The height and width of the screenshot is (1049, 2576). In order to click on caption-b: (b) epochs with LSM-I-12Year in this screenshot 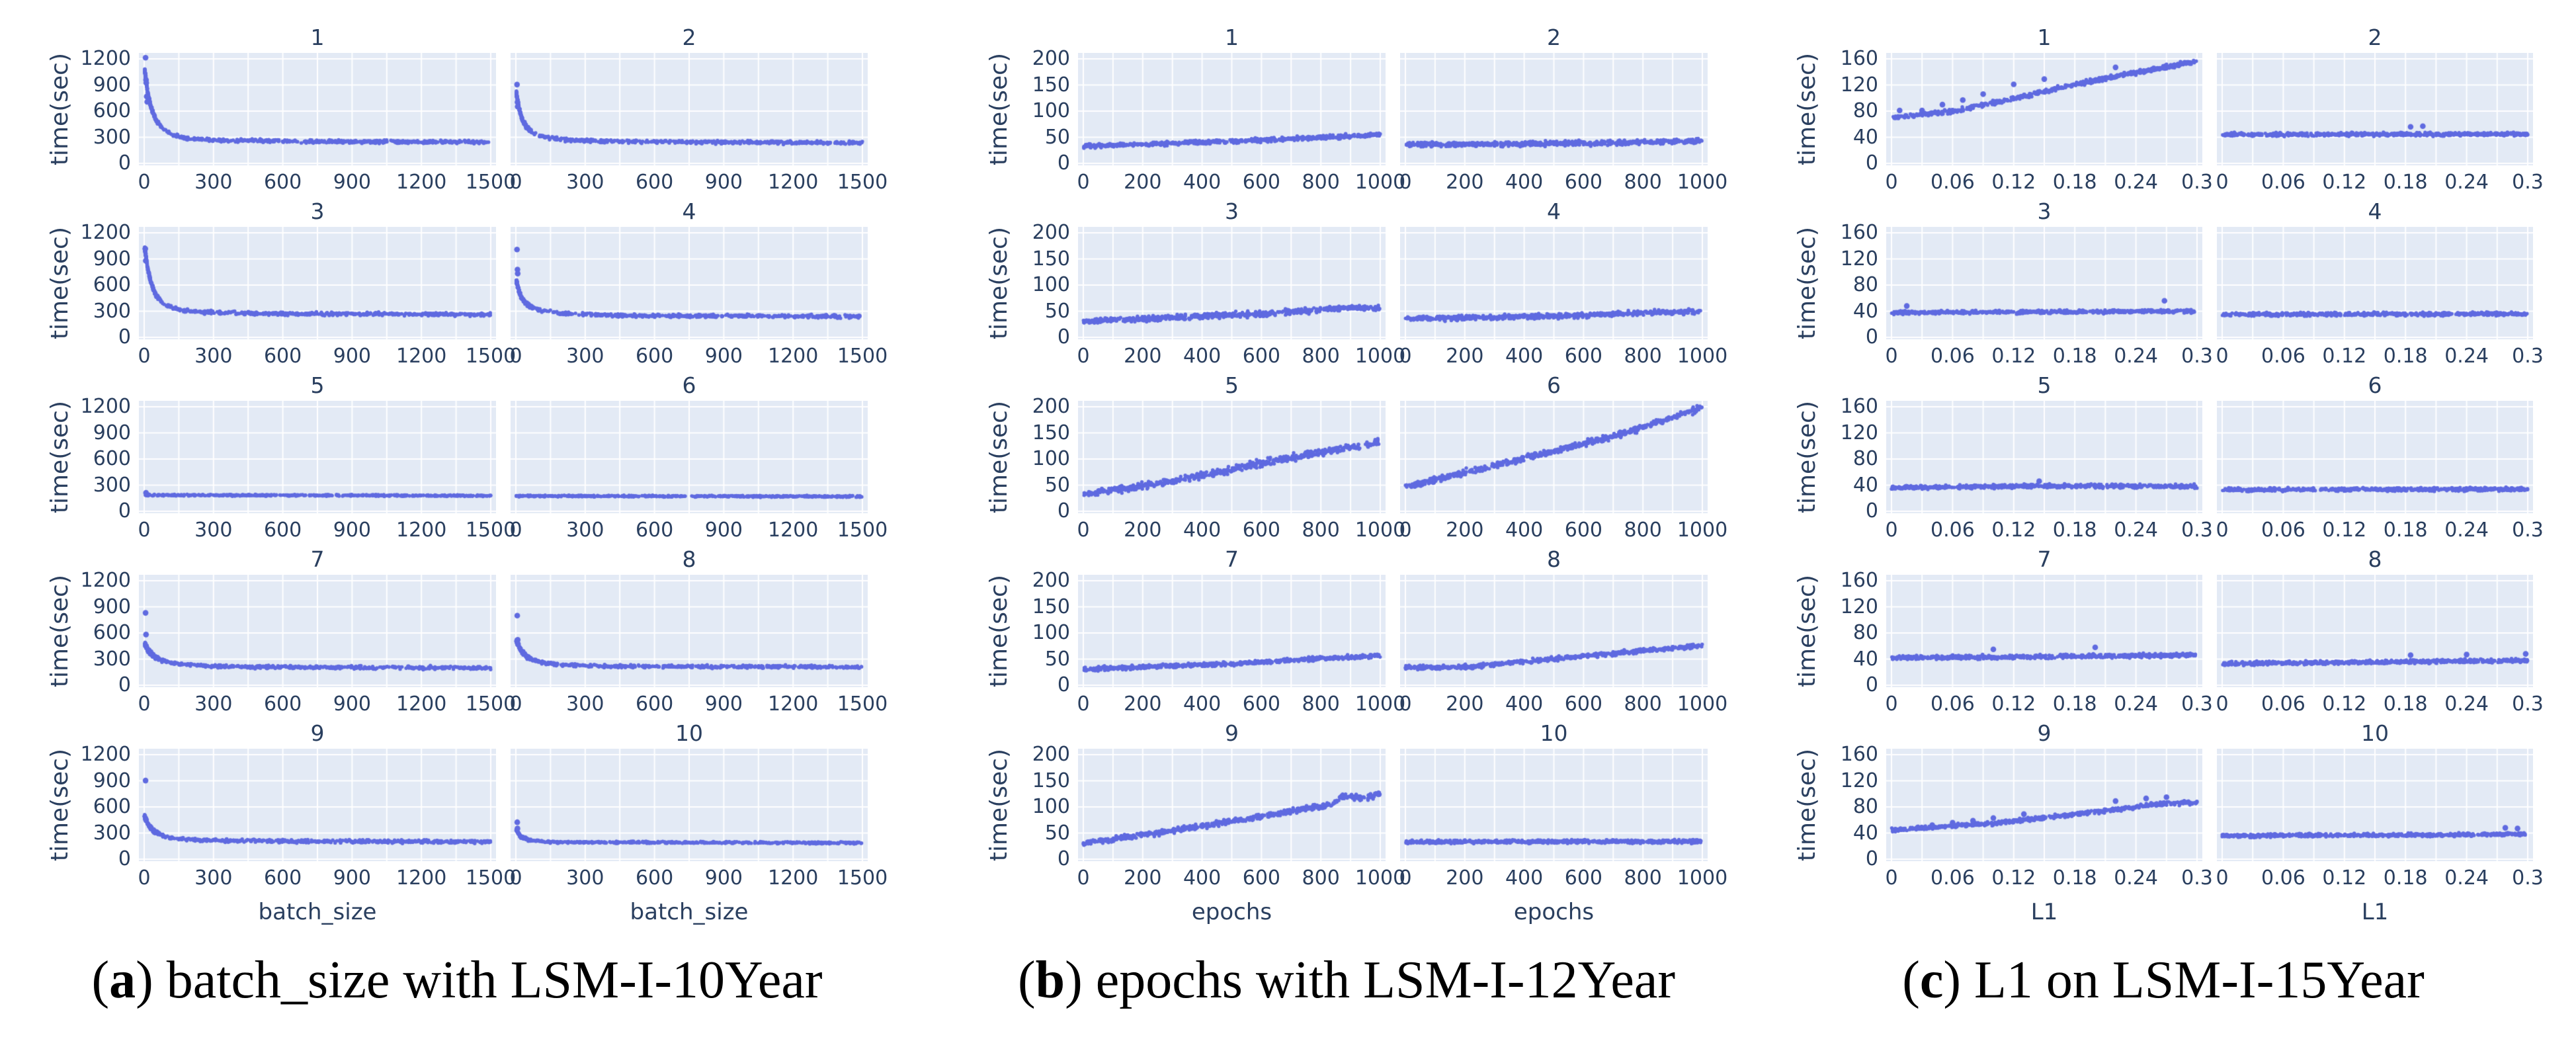, I will do `click(1346, 980)`.